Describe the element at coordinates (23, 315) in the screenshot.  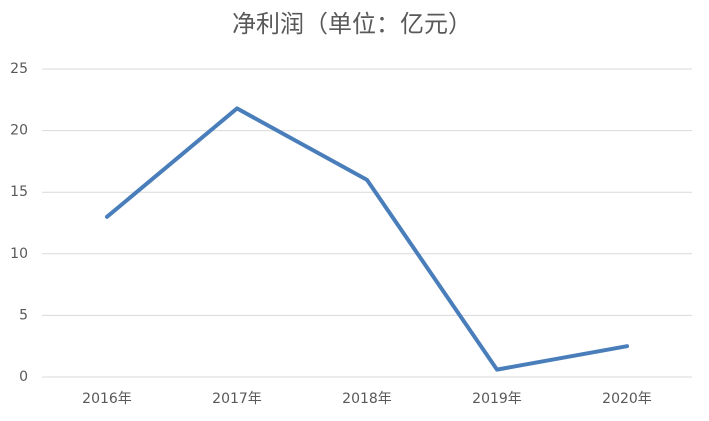
I see `y-tick-label: 5` at that location.